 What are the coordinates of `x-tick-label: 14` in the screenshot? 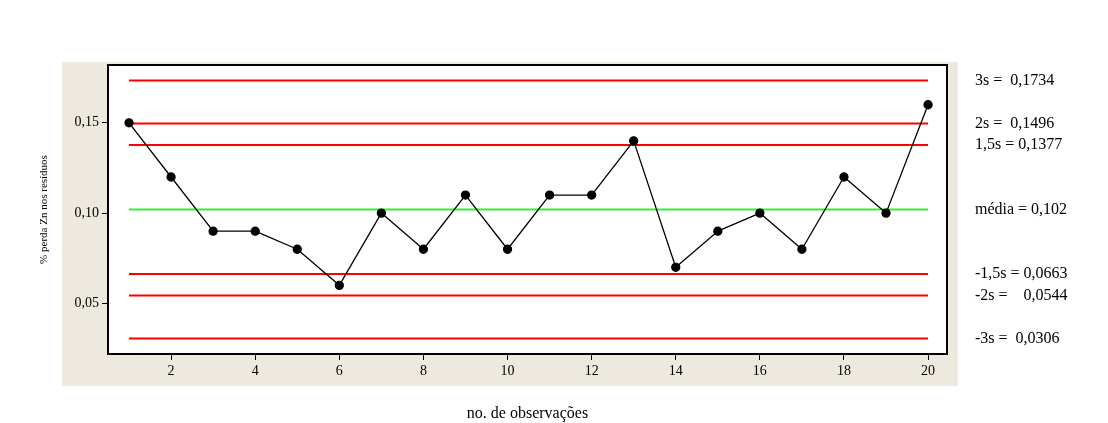 It's located at (675, 371).